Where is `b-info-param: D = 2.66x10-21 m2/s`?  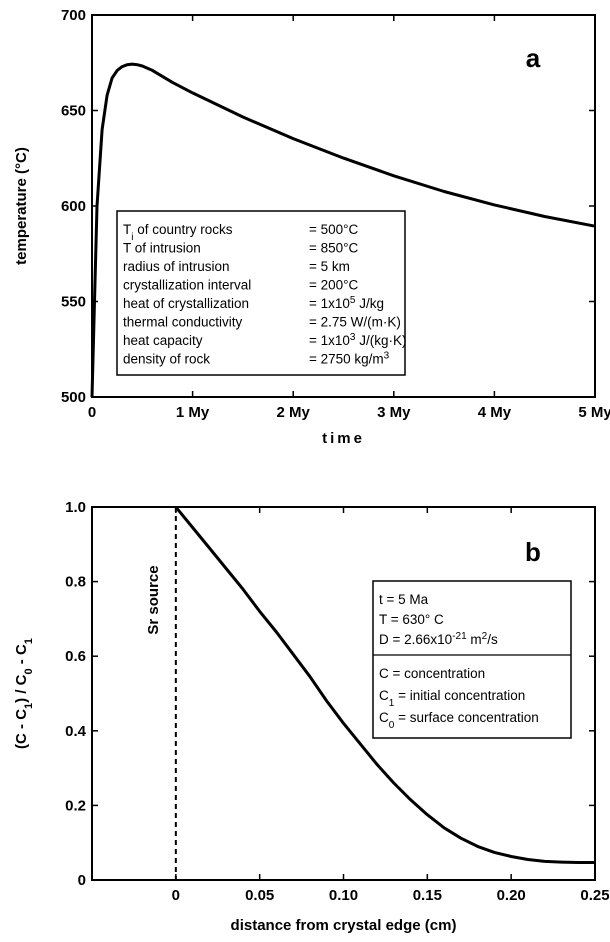 b-info-param: D = 2.66x10-21 m2/s is located at coordinates (438, 639).